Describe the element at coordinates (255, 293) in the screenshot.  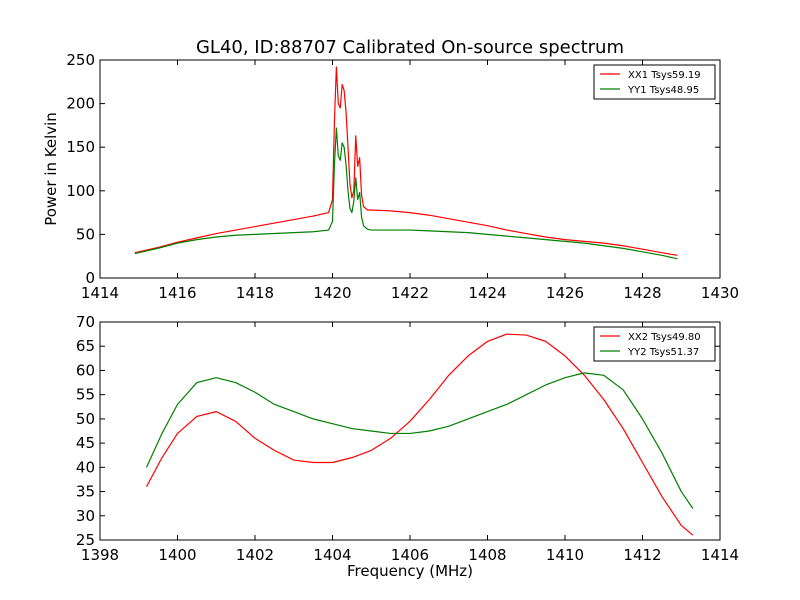
I see `x-tick-label-top: 1418` at that location.